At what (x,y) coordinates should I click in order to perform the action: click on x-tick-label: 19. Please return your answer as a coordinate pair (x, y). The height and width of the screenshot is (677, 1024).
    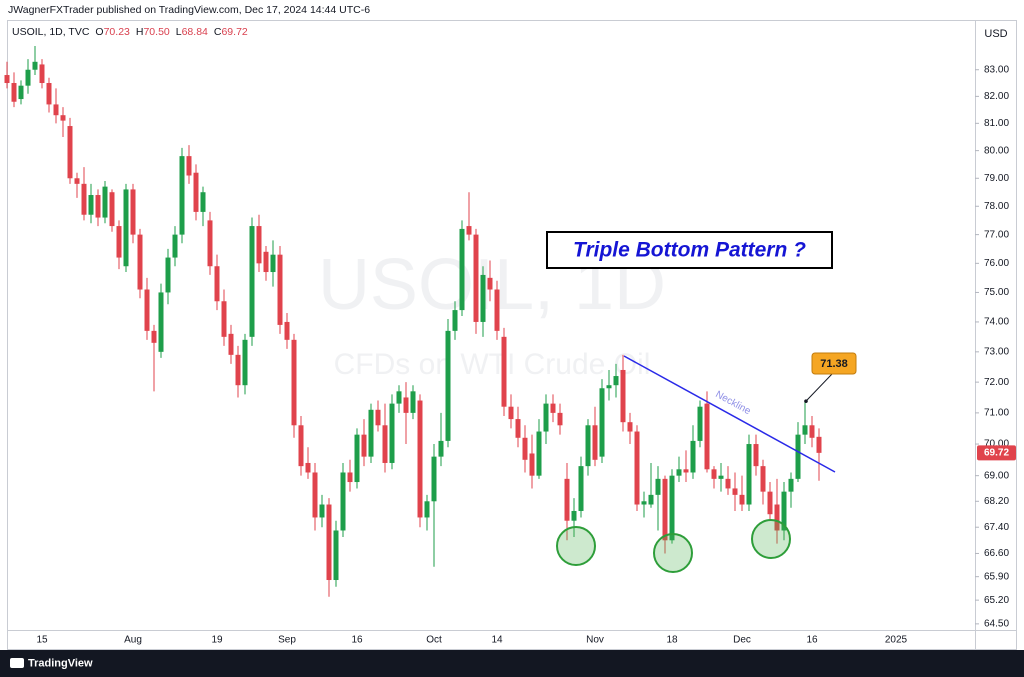
    Looking at the image, I should click on (217, 640).